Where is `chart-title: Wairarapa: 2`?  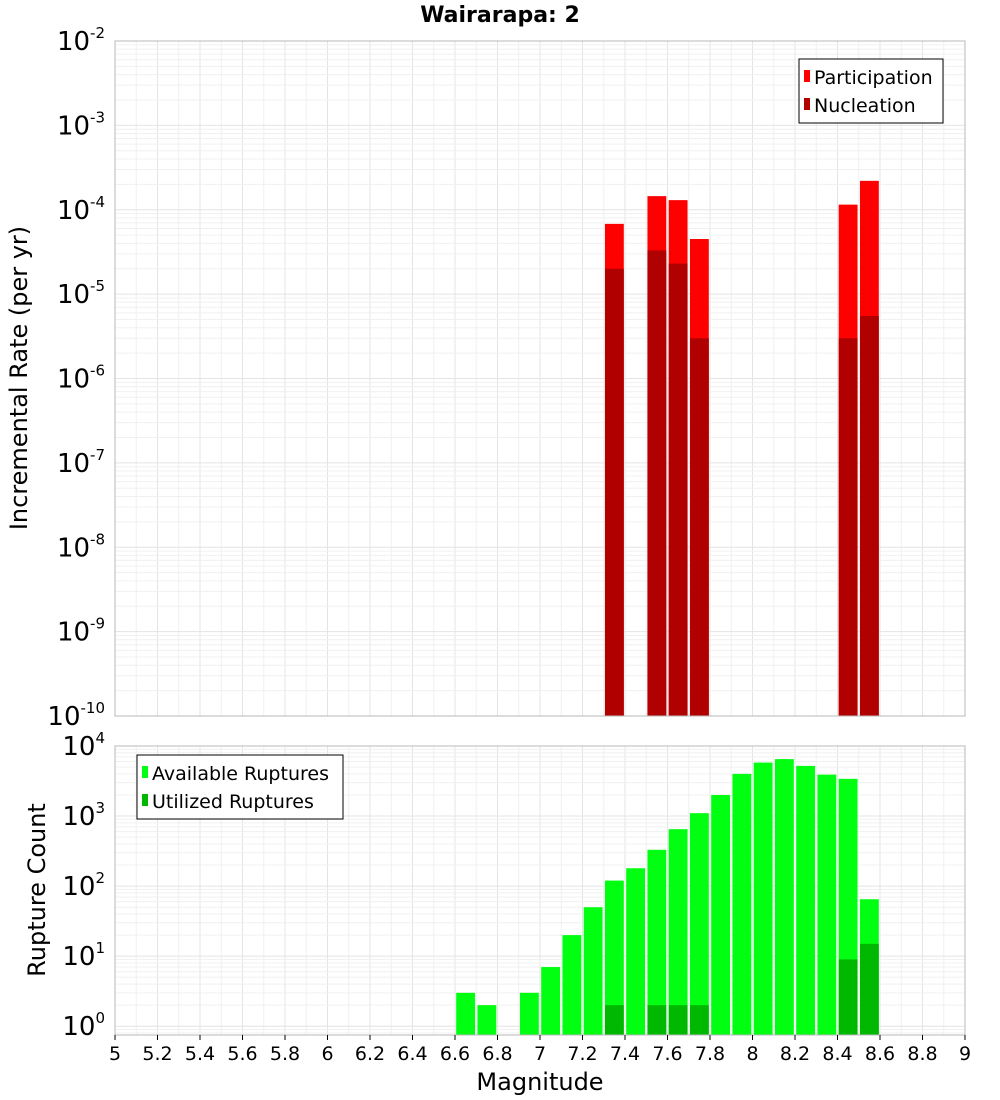 chart-title: Wairarapa: 2 is located at coordinates (500, 15).